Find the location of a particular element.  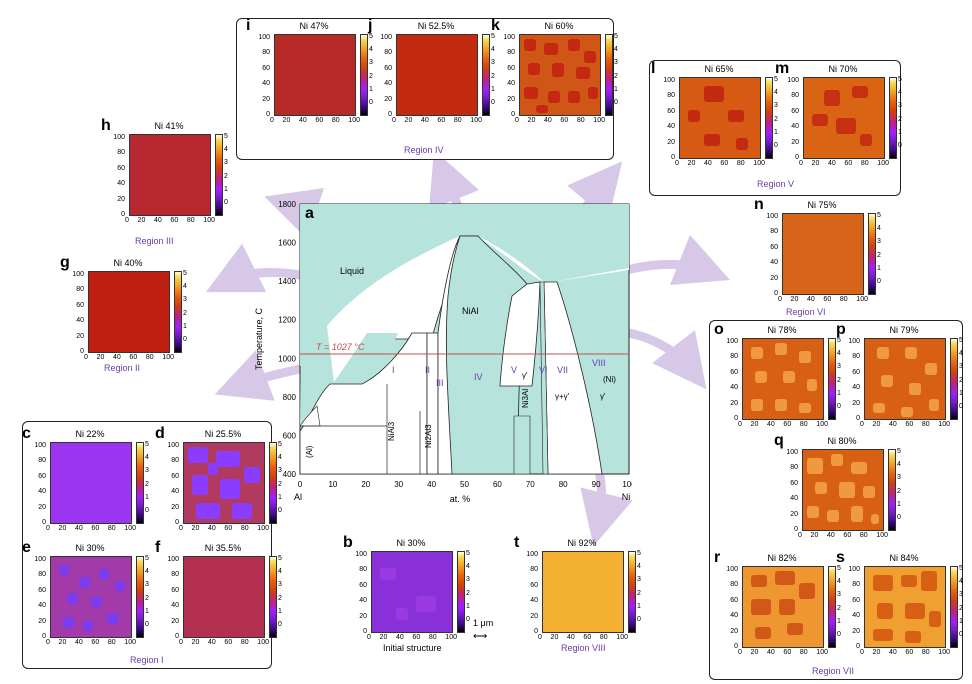

ni3al-bottom is located at coordinates (522, 445).